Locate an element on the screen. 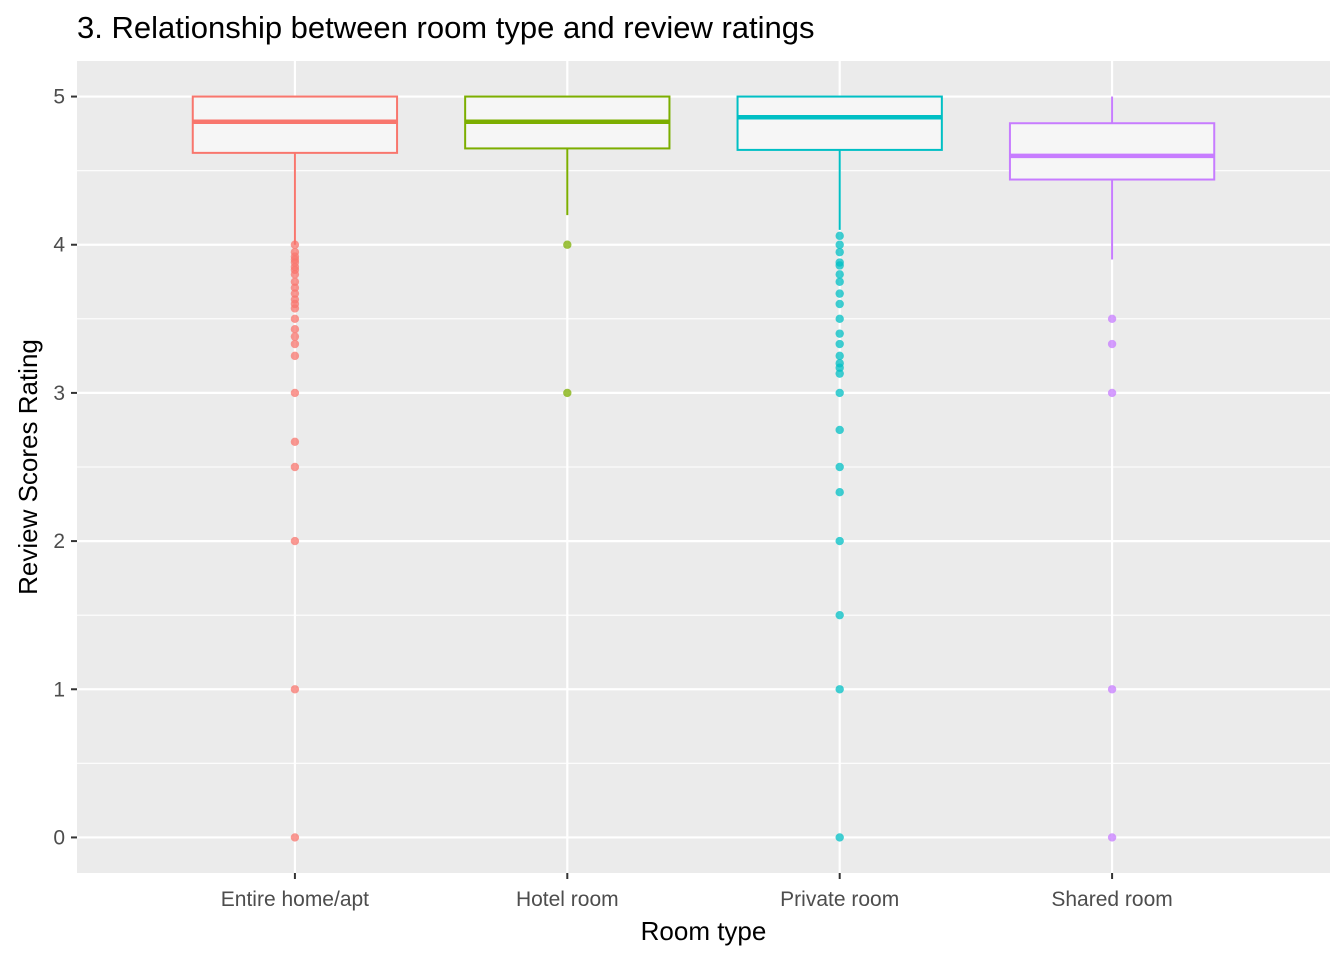 This screenshot has height=960, width=1344. x-axis-title: Room type is located at coordinates (704, 931).